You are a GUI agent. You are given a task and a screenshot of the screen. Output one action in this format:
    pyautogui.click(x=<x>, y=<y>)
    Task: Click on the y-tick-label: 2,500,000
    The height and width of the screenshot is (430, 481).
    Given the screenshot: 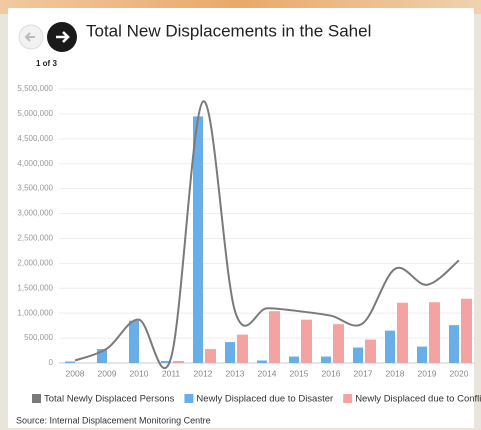 What is the action you would take?
    pyautogui.click(x=35, y=238)
    